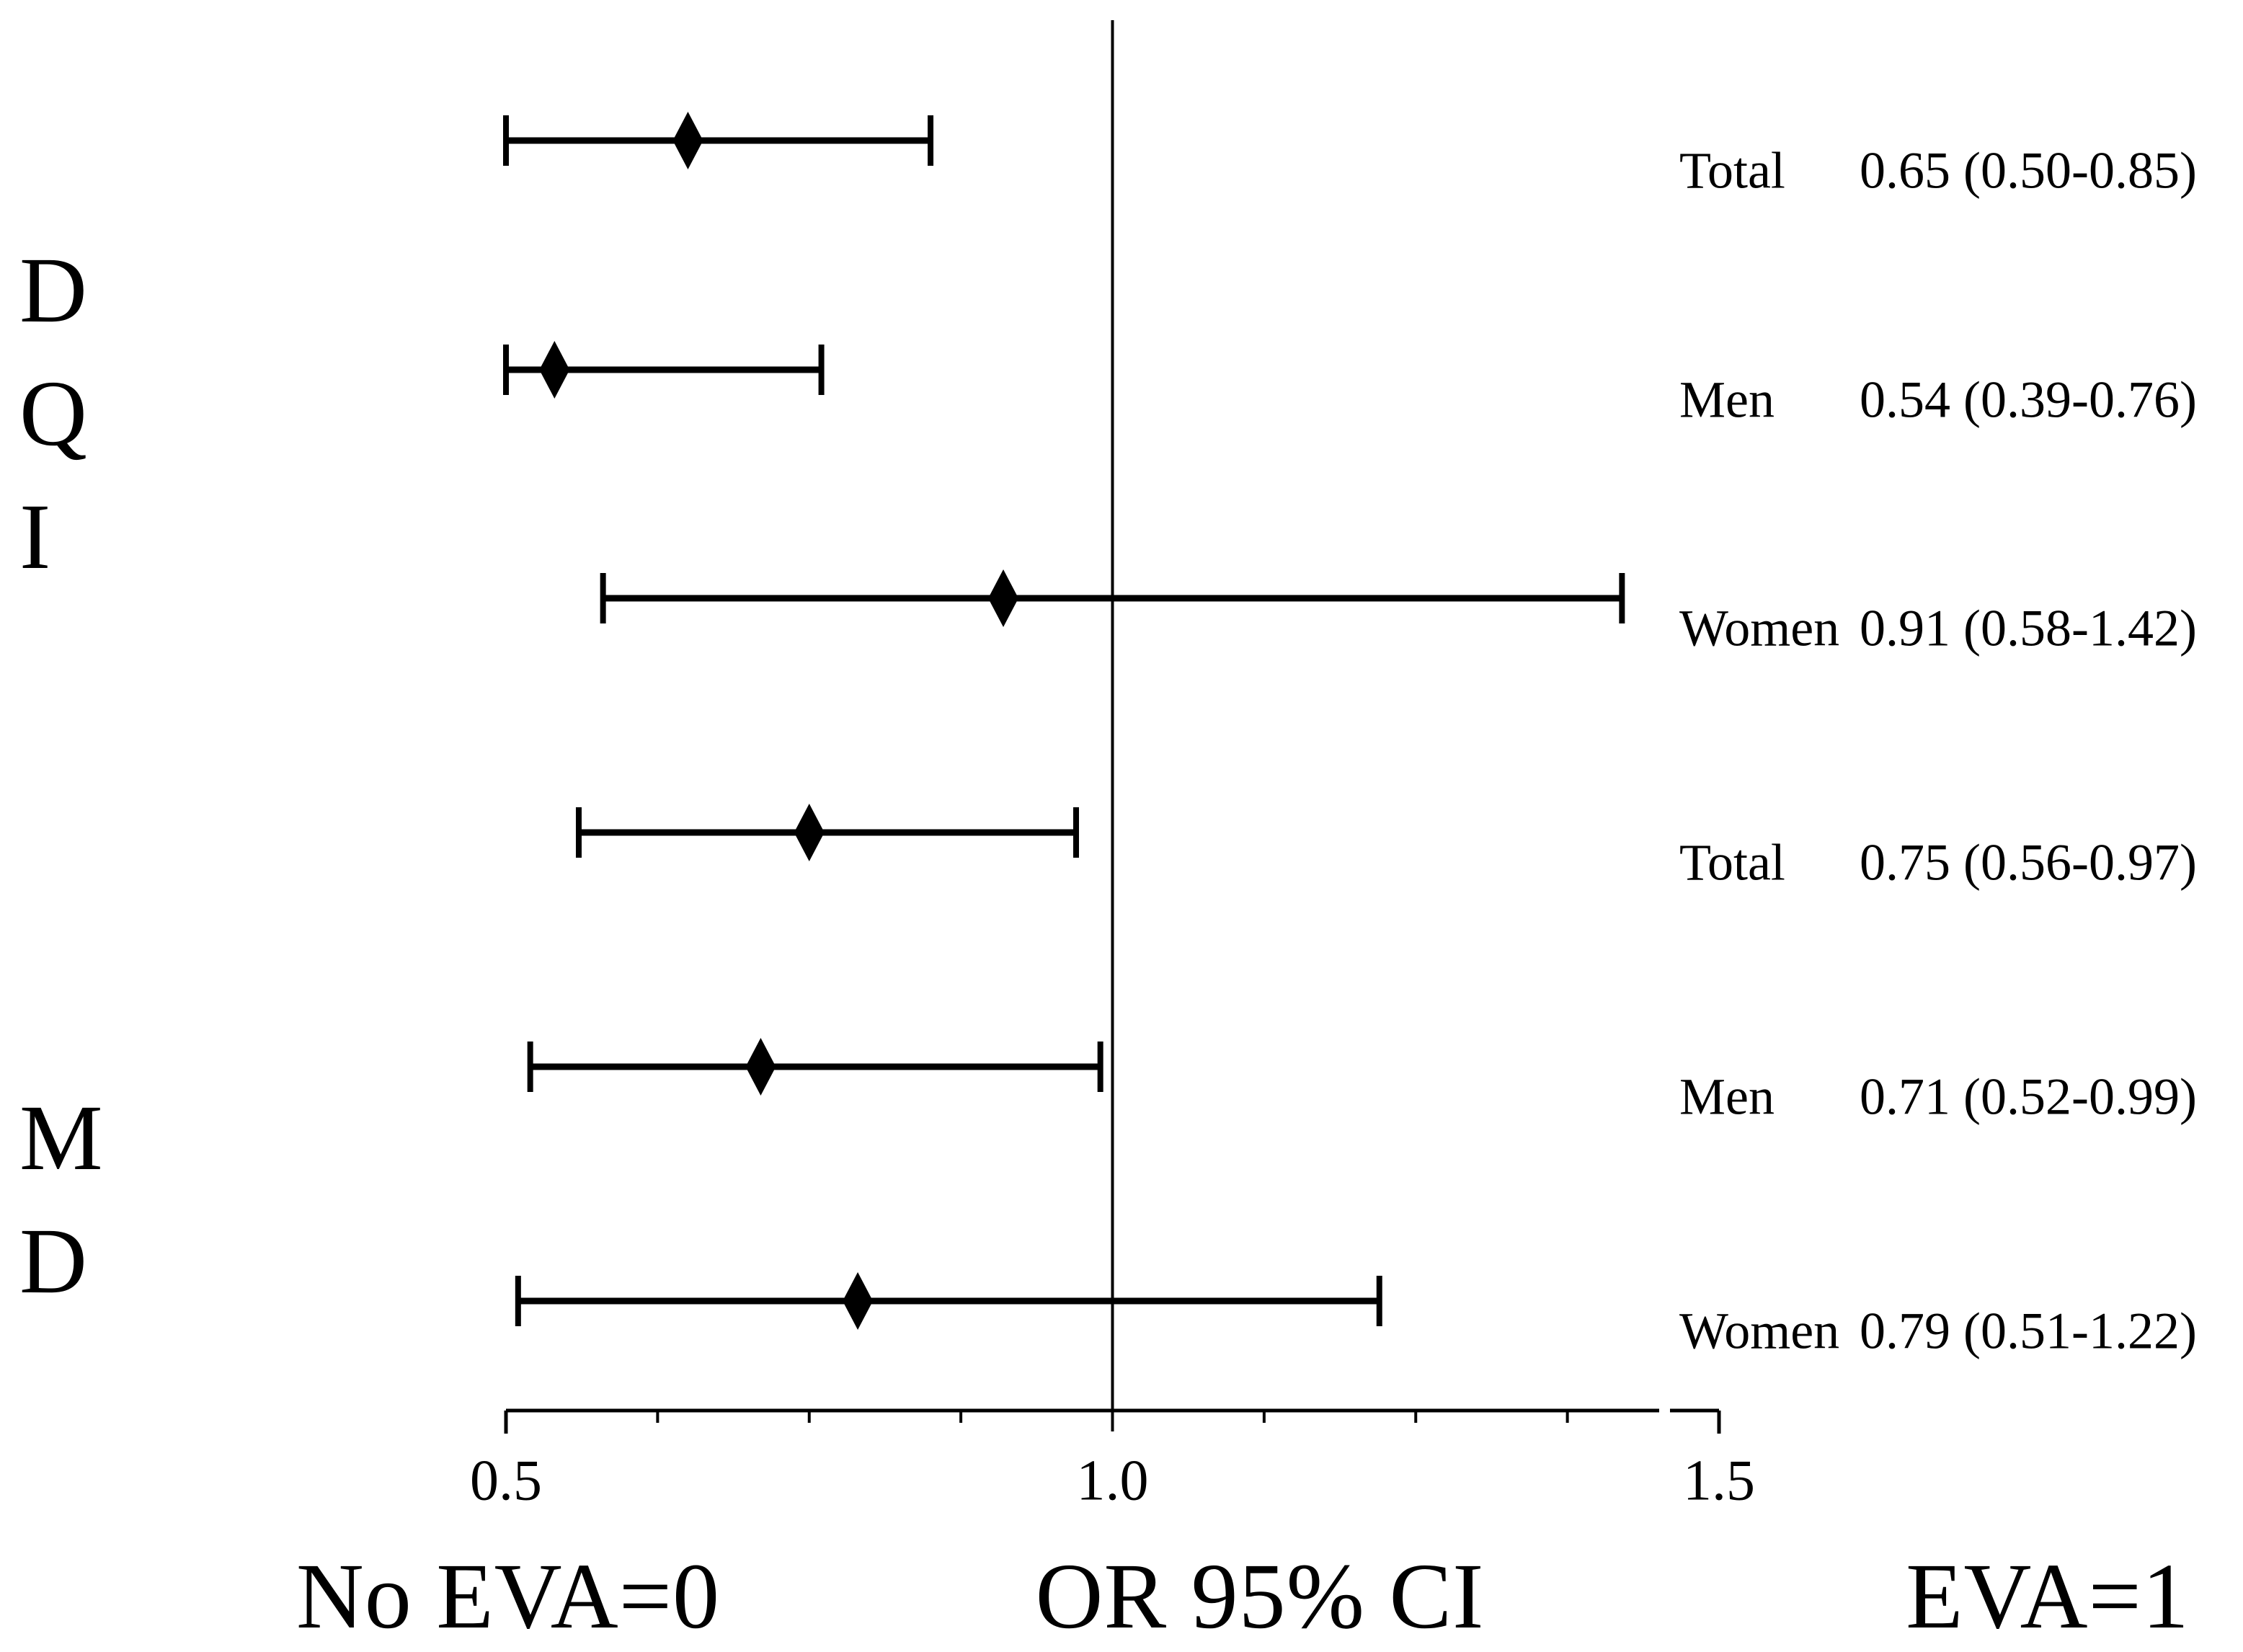 This screenshot has width=2243, height=1652. Describe the element at coordinates (1719, 1481) in the screenshot. I see `x-tick-label-1.5: 1.5` at that location.